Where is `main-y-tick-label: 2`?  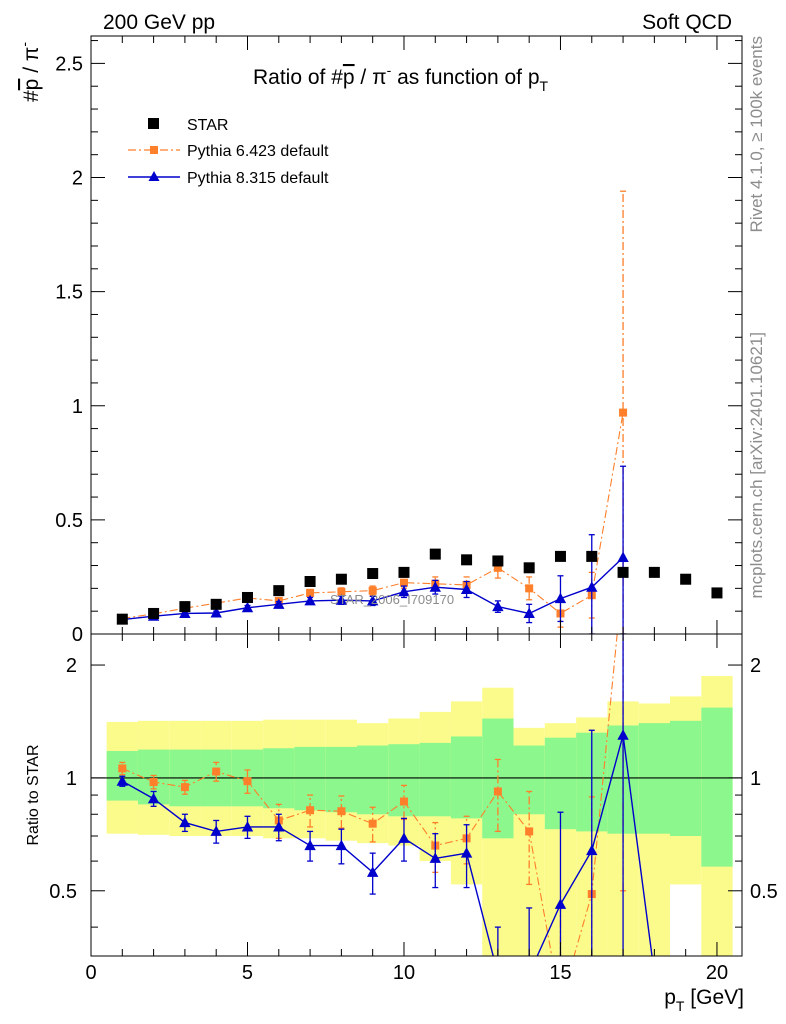 main-y-tick-label: 2 is located at coordinates (77, 179).